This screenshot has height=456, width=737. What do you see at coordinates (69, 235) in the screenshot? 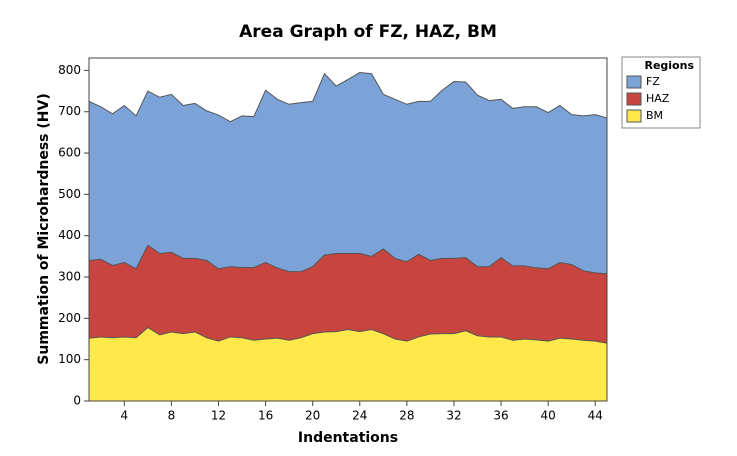
I see `y-tick-label: 400` at bounding box center [69, 235].